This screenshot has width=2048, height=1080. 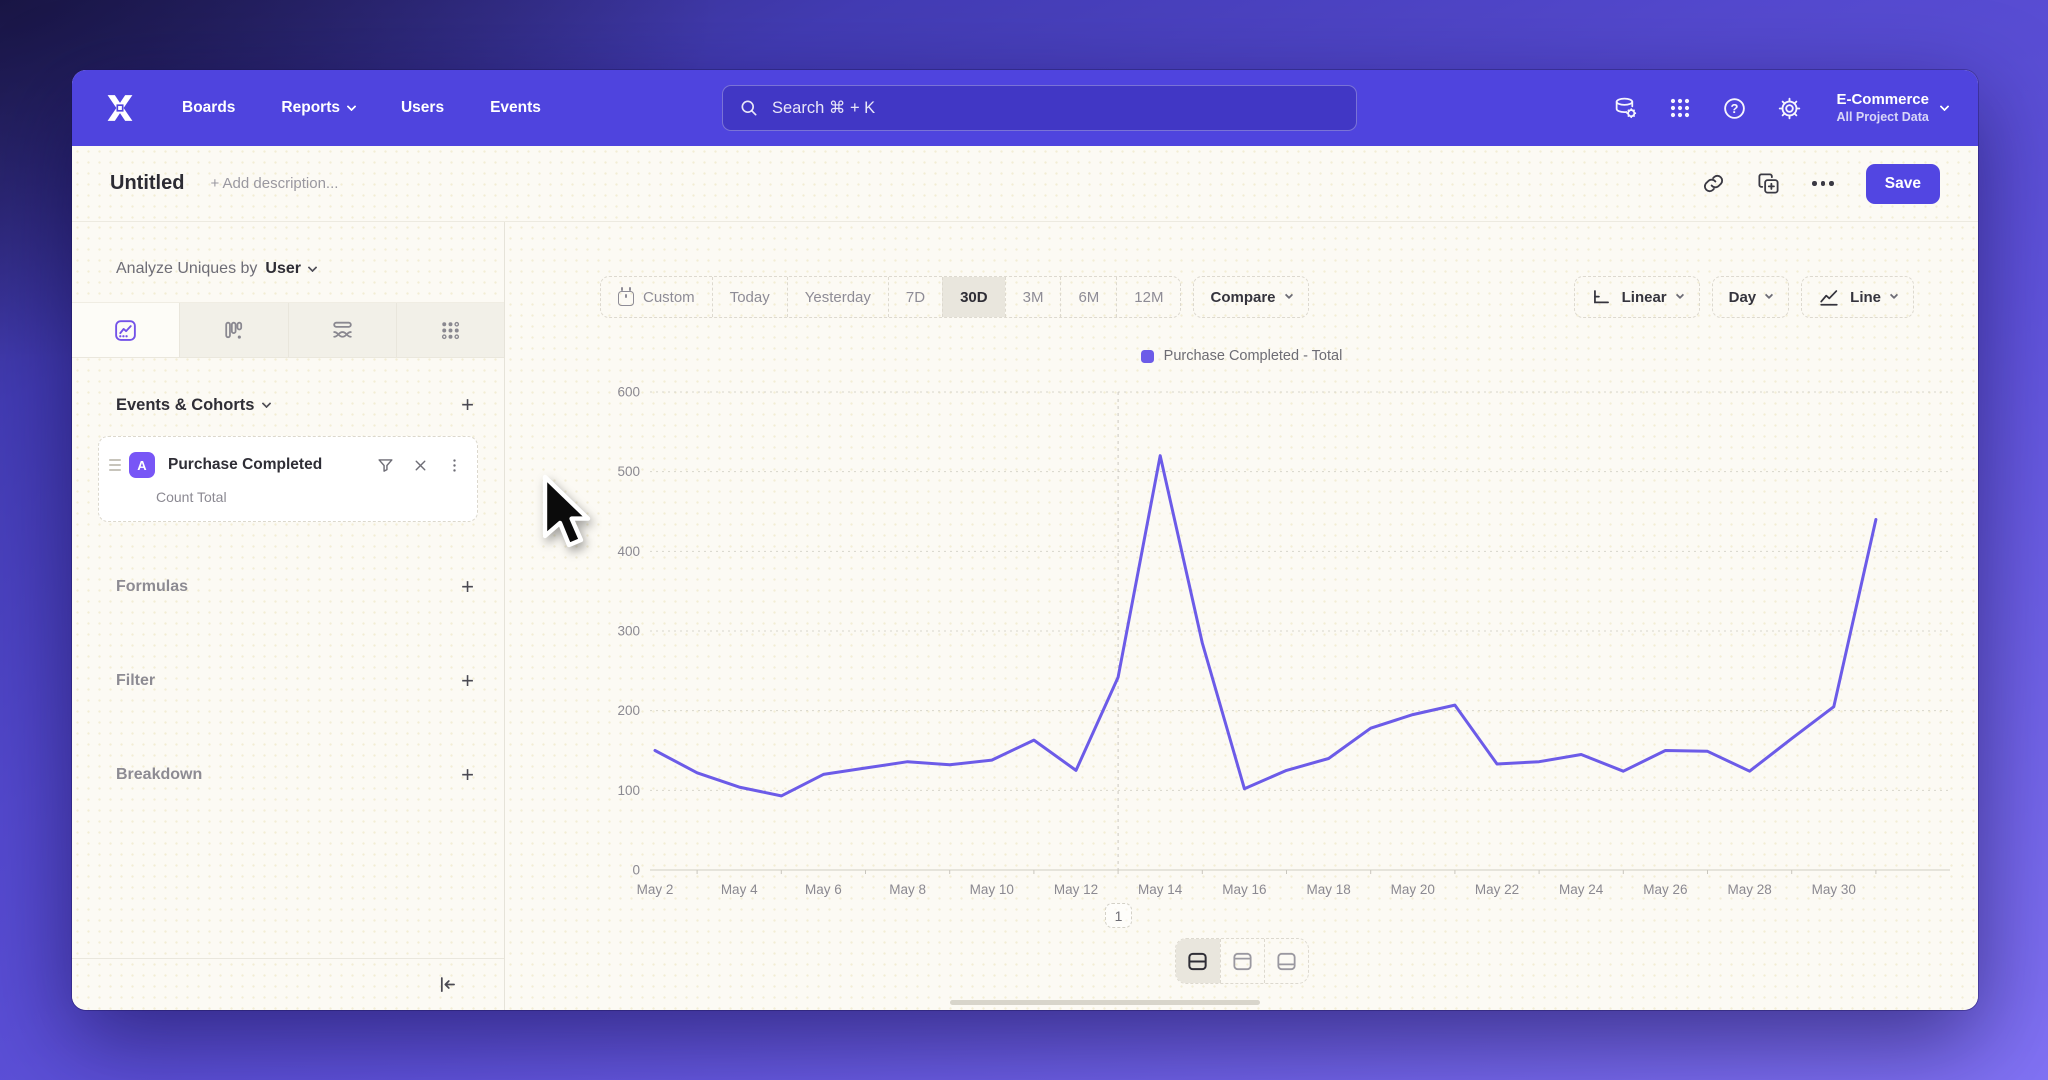 What do you see at coordinates (319, 108) in the screenshot?
I see `nav-item-reports: Reports` at bounding box center [319, 108].